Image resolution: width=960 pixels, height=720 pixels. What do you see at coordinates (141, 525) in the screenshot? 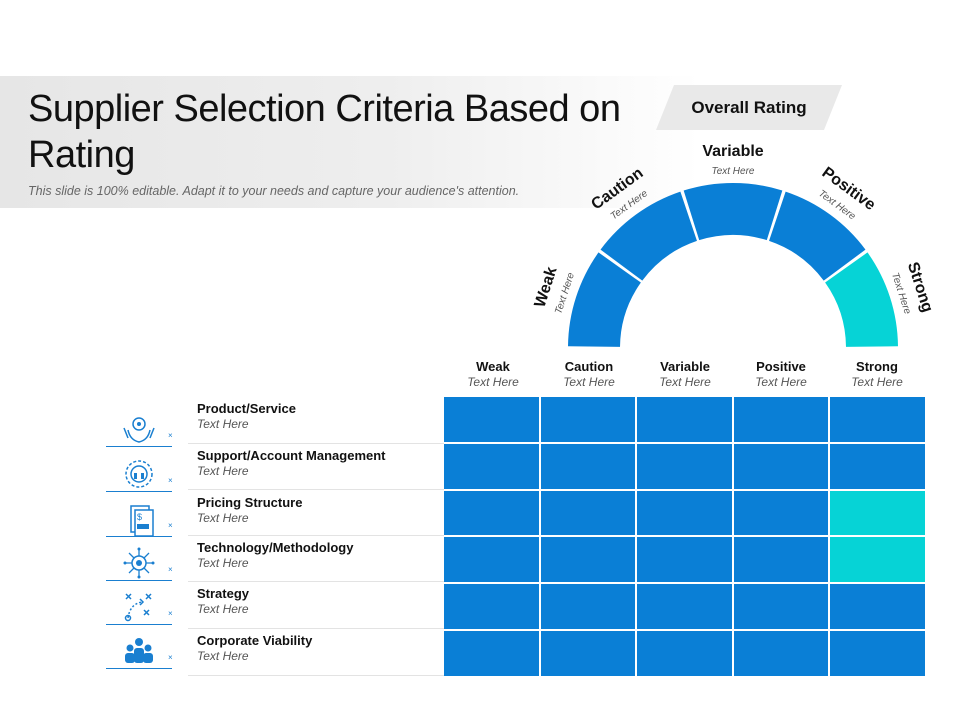
I see `price-document-icon: $` at bounding box center [141, 525].